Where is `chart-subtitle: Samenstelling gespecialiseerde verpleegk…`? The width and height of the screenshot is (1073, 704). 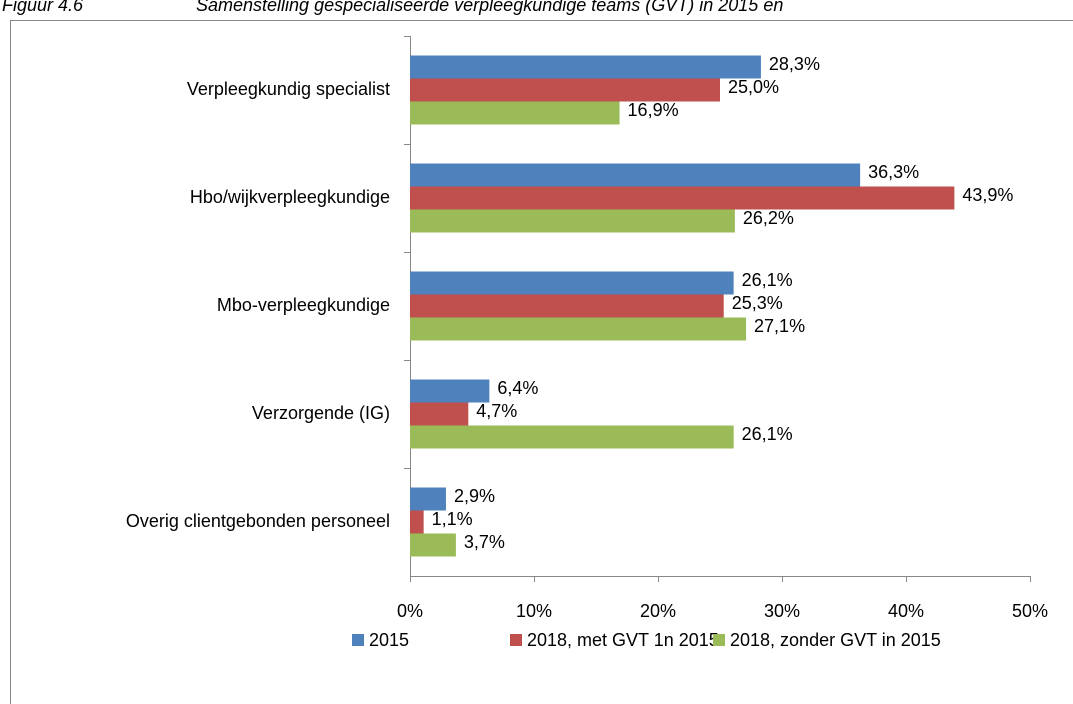
chart-subtitle: Samenstelling gespecialiseerde verpleegk… is located at coordinates (489, 7).